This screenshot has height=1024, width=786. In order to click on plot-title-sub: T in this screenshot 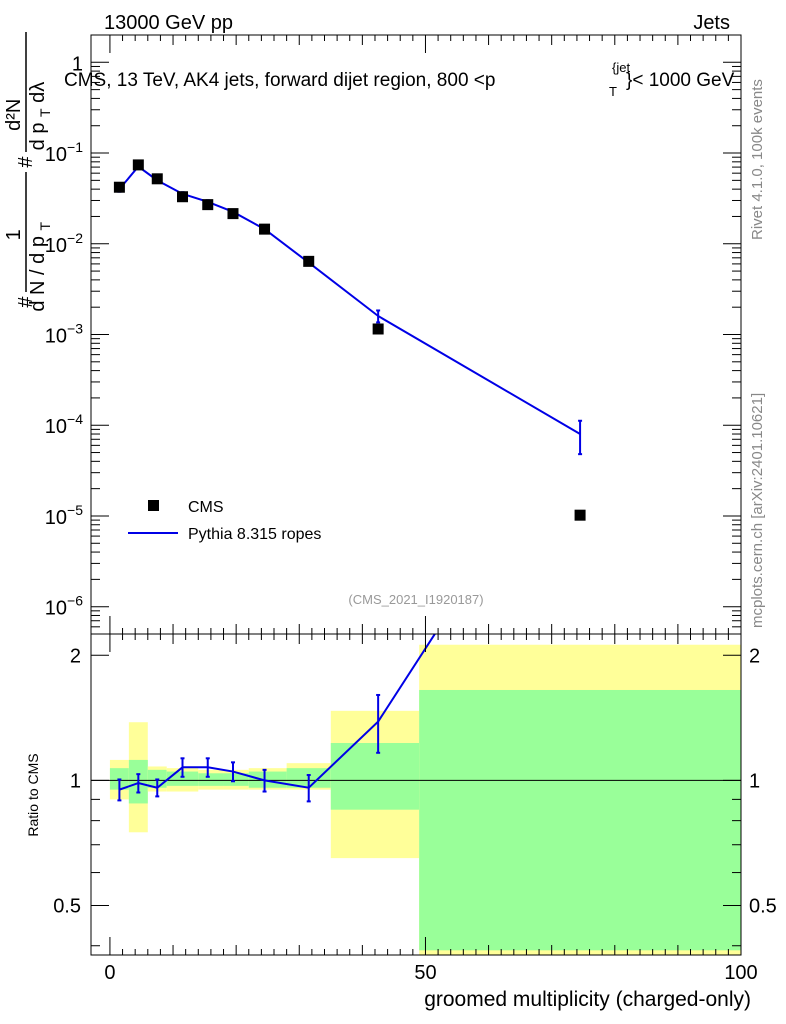, I will do `click(613, 91)`.